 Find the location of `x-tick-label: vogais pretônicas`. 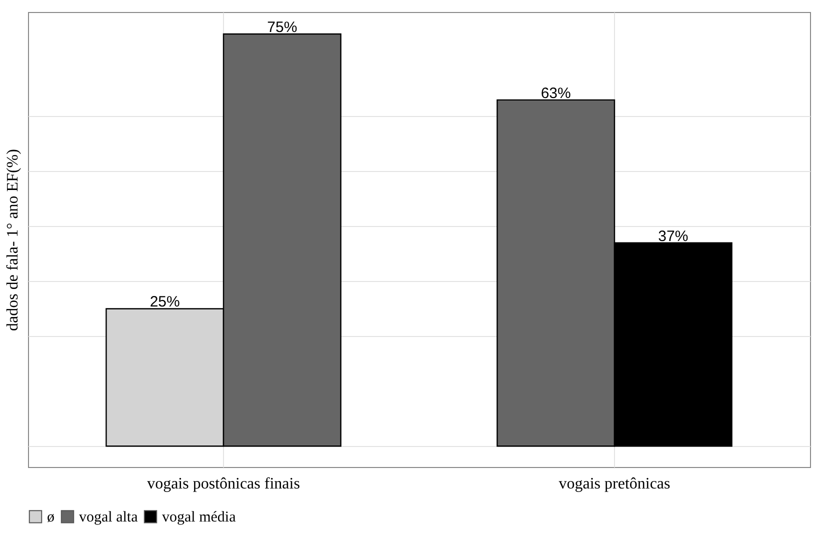

x-tick-label: vogais pretônicas is located at coordinates (614, 484).